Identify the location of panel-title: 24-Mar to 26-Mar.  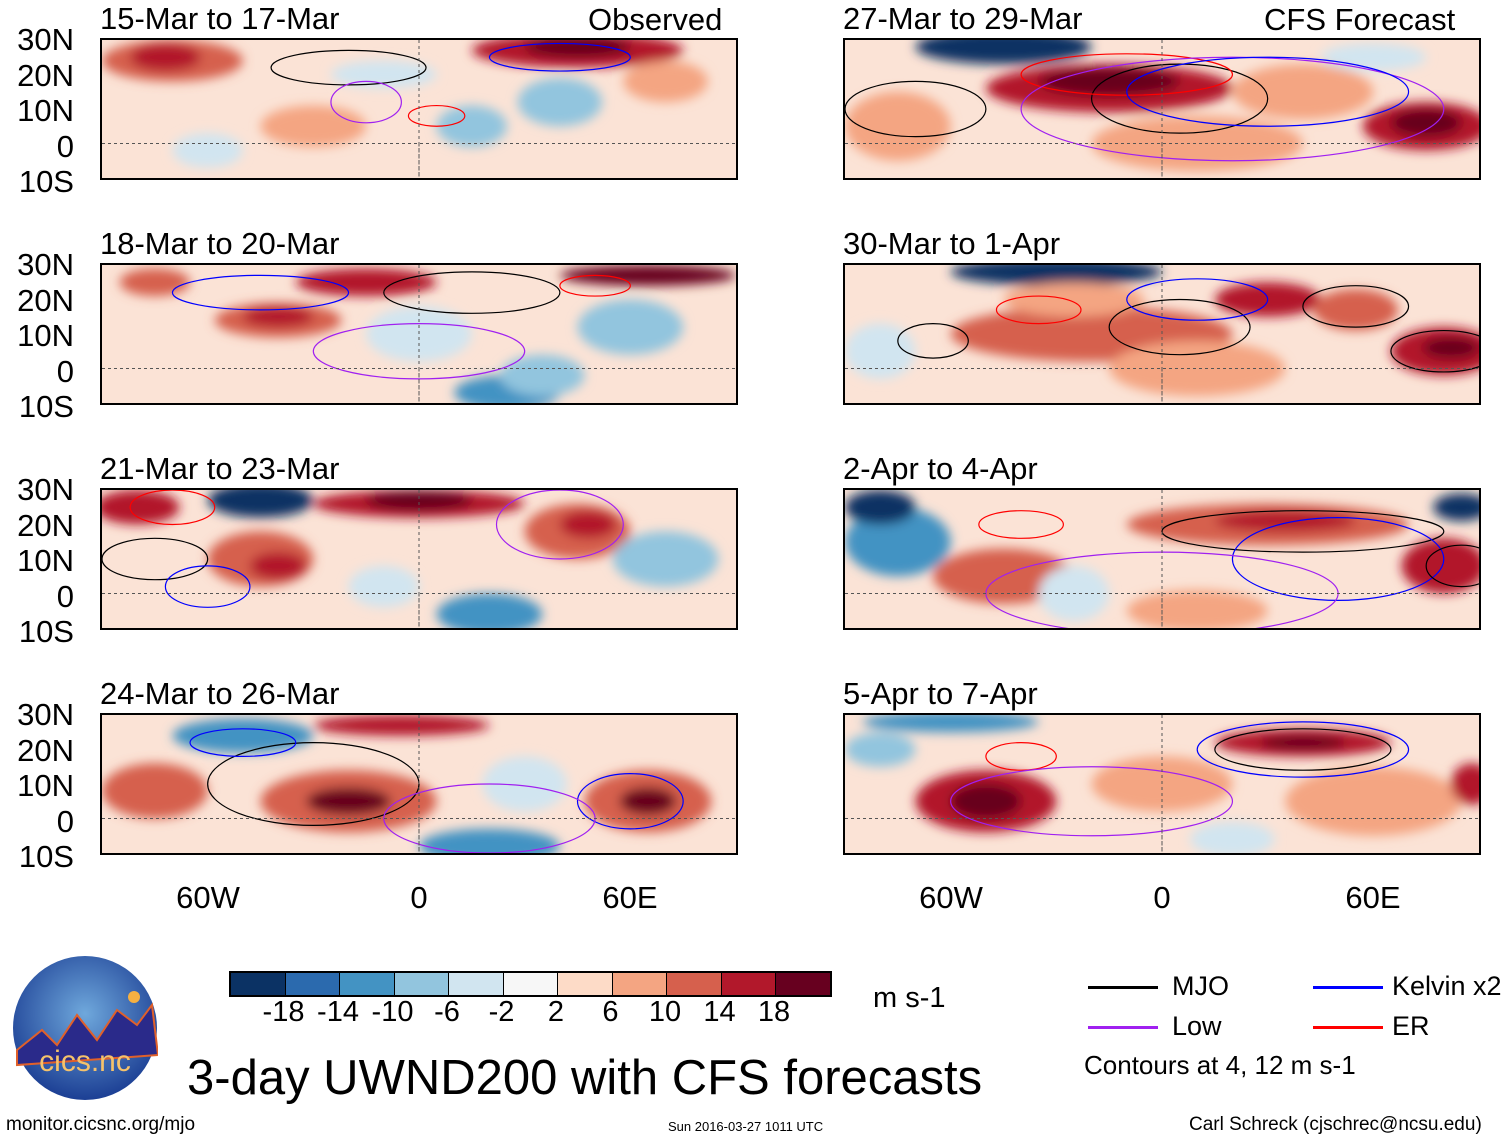
(220, 693).